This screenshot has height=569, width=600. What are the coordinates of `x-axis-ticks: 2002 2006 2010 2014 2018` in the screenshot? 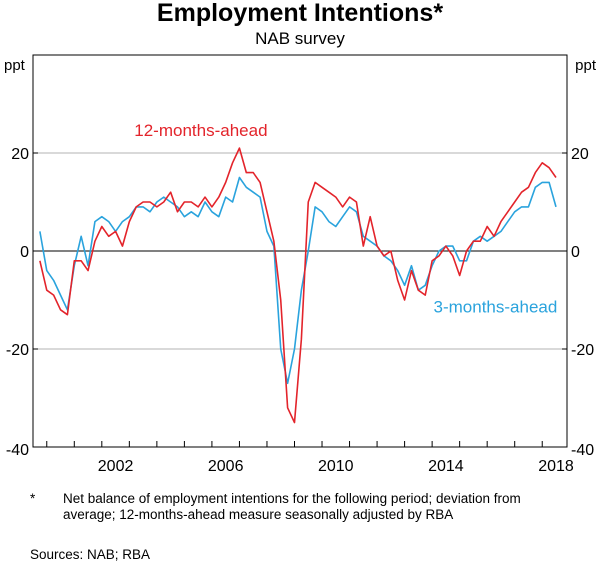 It's located at (310, 458).